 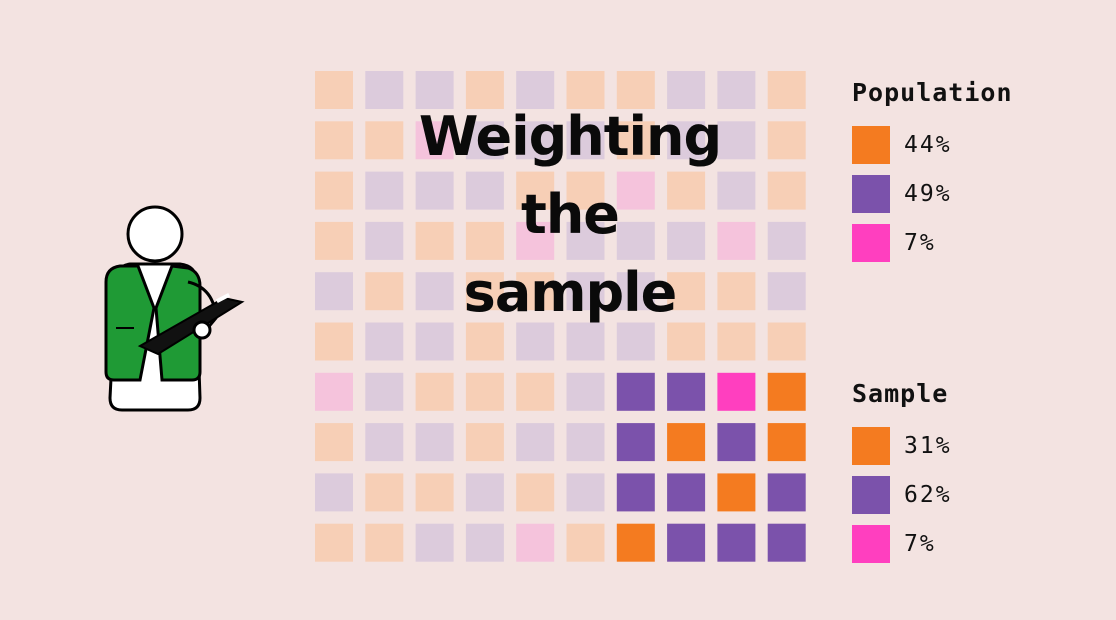 I want to click on title-line-1: Weighting, so click(x=570, y=136).